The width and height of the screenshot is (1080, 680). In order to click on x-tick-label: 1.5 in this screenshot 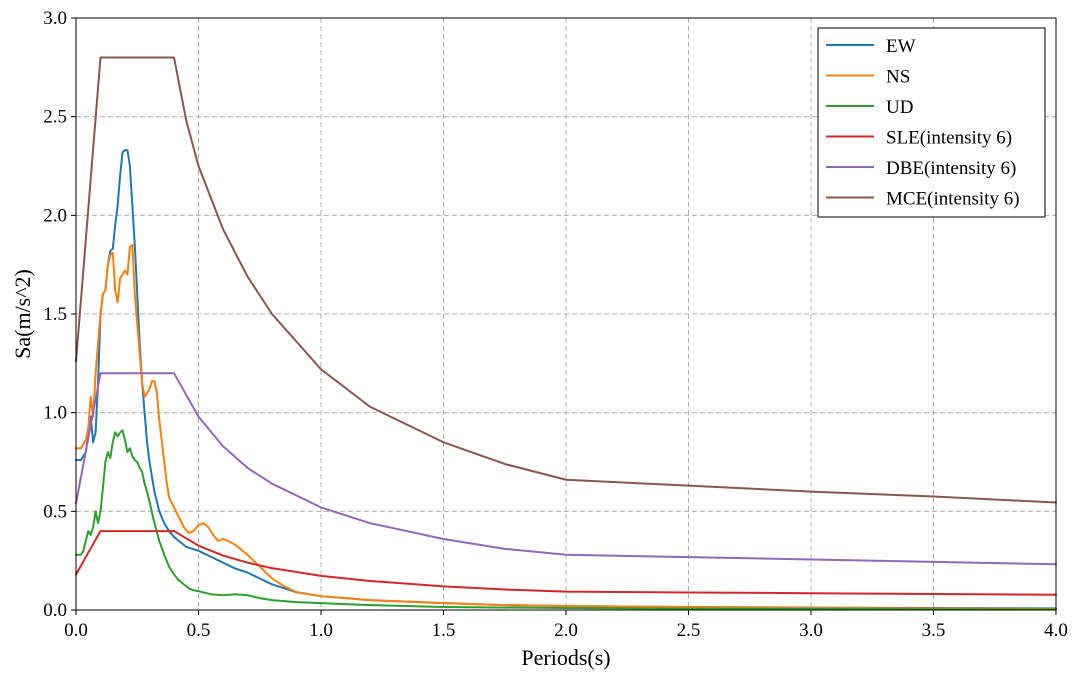, I will do `click(444, 630)`.